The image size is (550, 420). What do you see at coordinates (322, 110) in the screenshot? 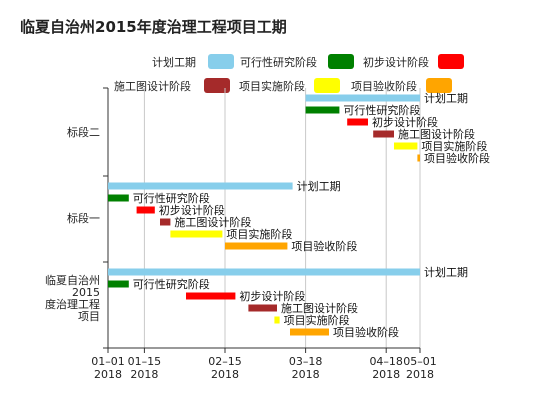
I see `bar-g2-t1` at bounding box center [322, 110].